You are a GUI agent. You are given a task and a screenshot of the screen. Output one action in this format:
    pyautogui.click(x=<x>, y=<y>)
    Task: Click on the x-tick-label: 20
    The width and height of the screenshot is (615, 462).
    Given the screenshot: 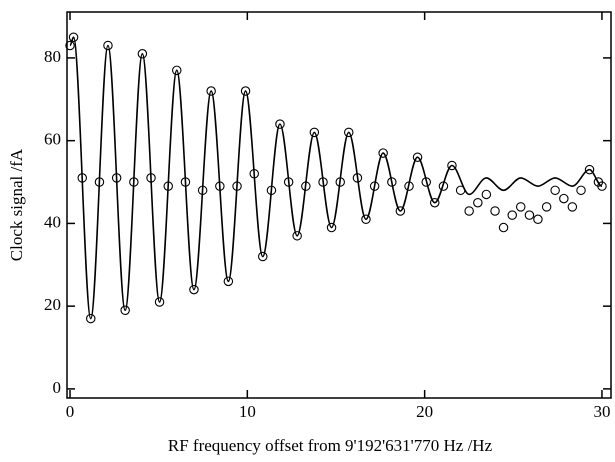 What is the action you would take?
    pyautogui.click(x=424, y=411)
    